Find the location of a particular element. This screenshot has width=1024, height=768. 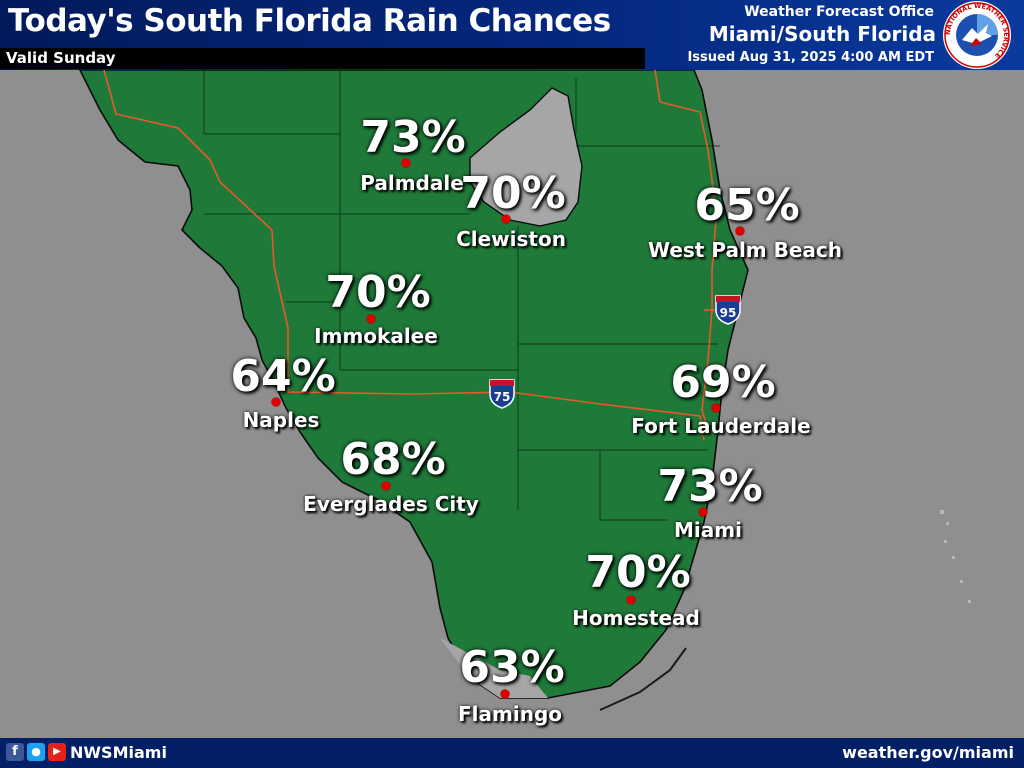

location-name: Fort Lauderdale is located at coordinates (721, 426).